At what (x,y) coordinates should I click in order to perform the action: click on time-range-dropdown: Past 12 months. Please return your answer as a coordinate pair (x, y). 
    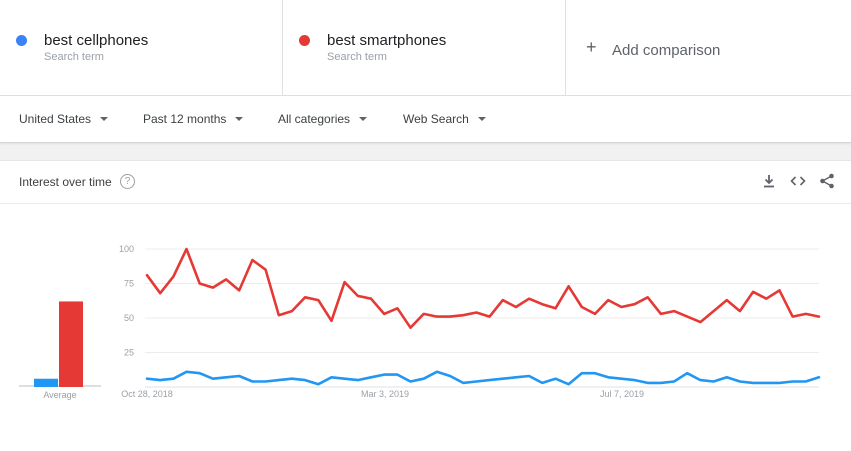
    Looking at the image, I should click on (193, 119).